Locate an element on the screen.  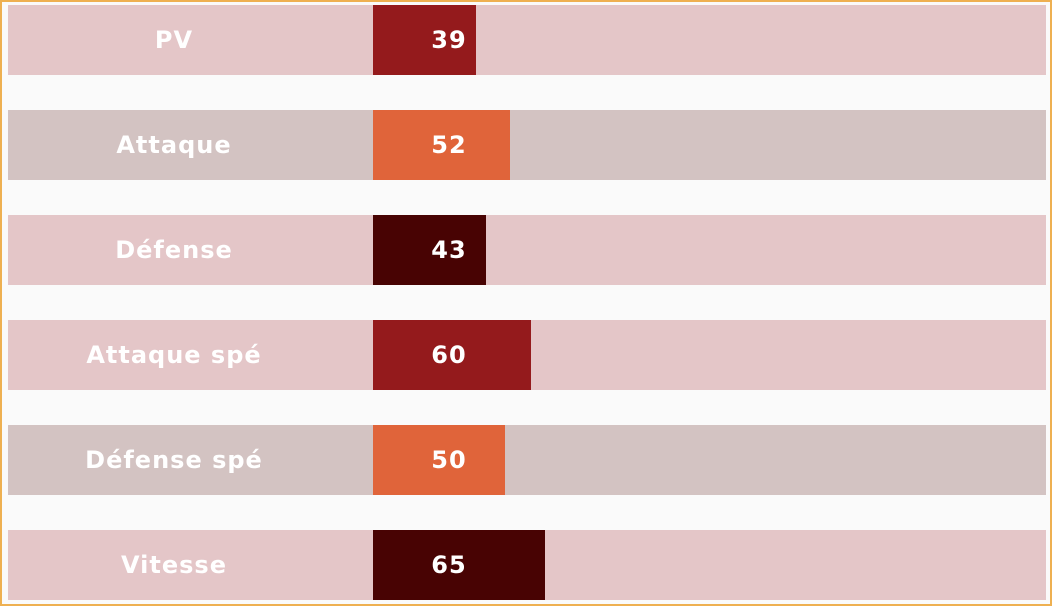
stat-row: Vitesse 65 is located at coordinates (527, 565).